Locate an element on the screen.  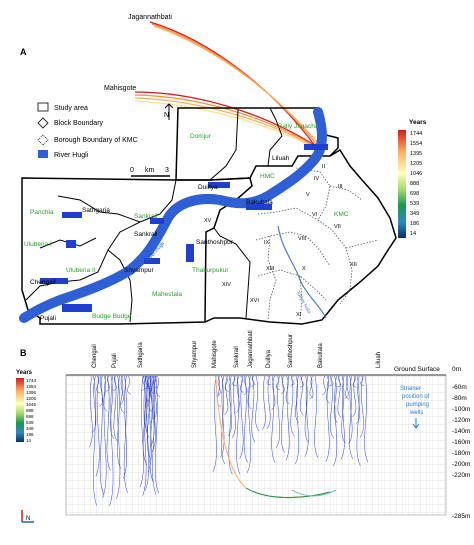
colorbar-a-tick: 1205 is located at coordinates (416, 164).